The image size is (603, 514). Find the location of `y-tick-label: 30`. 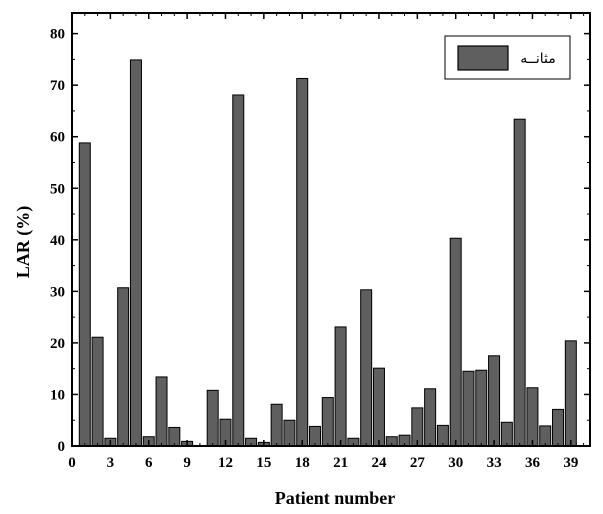

y-tick-label: 30 is located at coordinates (57, 292).